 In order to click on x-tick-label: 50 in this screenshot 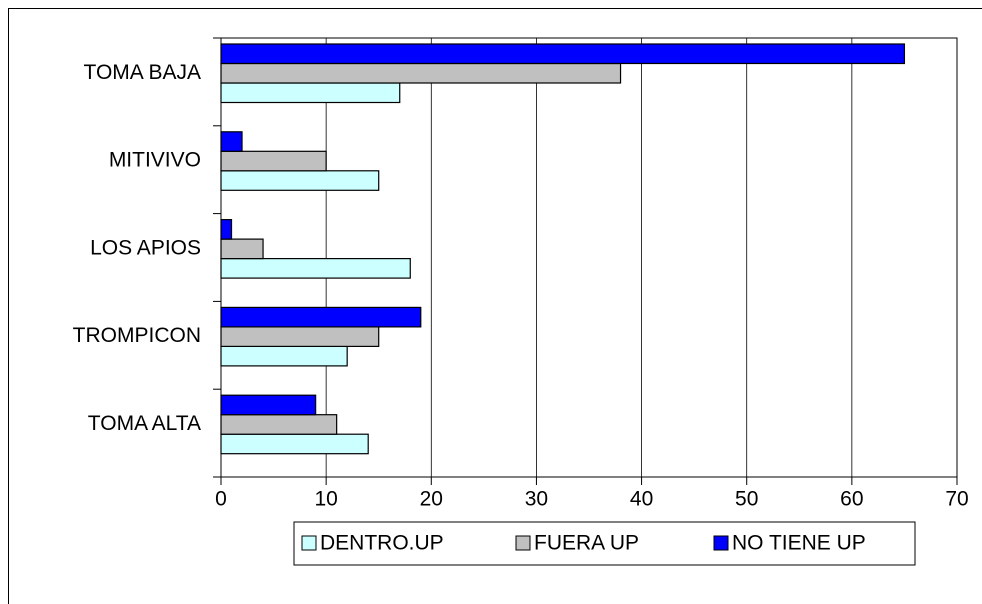, I will do `click(746, 499)`.